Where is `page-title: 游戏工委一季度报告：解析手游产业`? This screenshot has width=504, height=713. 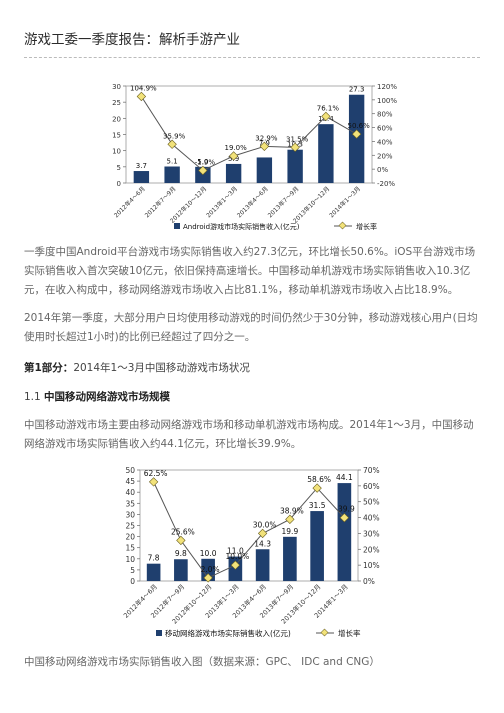
page-title: 游戏工委一季度报告：解析手游产业 is located at coordinates (132, 40).